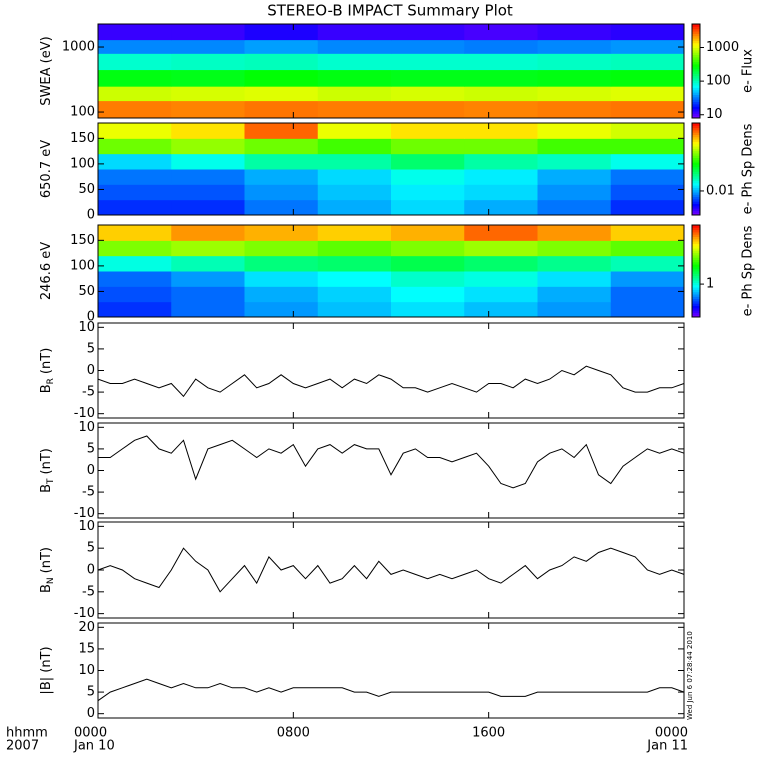 Image resolution: width=780 pixels, height=780 pixels. Describe the element at coordinates (47, 470) in the screenshot. I see `y-axis-label: BT (nT)` at that location.